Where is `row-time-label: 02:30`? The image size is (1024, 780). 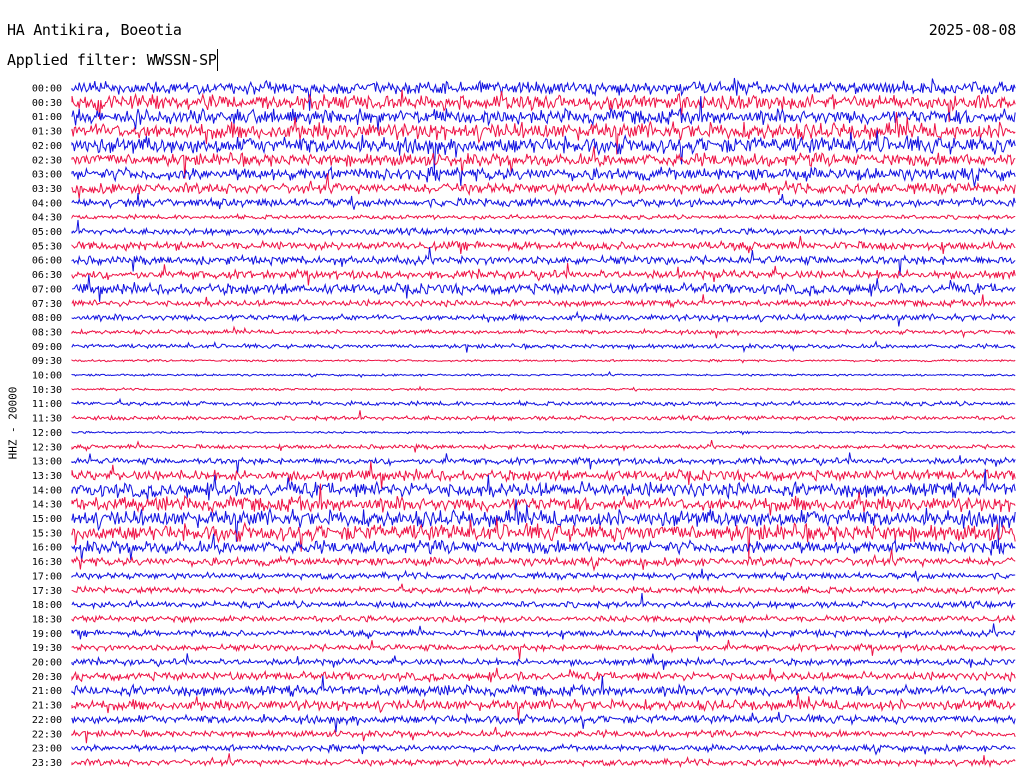 row-time-label: 02:30 is located at coordinates (47, 160).